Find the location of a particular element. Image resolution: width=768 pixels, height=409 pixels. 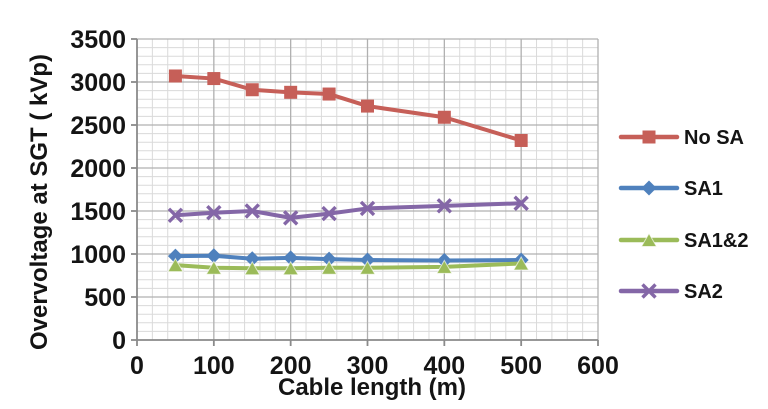

x-tick-label: 0 is located at coordinates (137, 366).